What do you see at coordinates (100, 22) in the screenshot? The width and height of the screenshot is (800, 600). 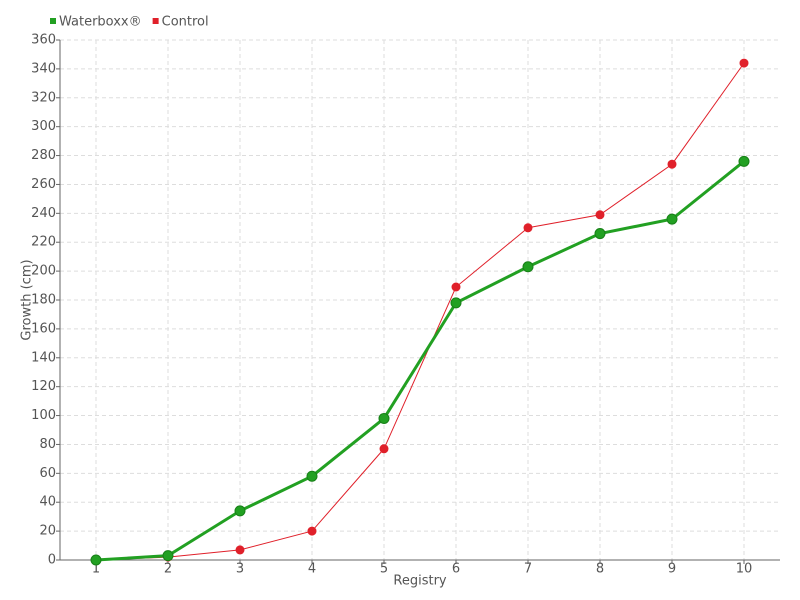 I see `legend-label: Waterboxx®` at bounding box center [100, 22].